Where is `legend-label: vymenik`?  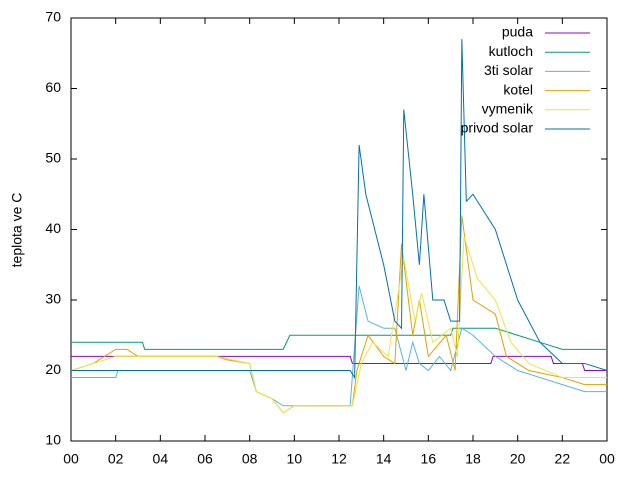 legend-label: vymenik is located at coordinates (508, 109).